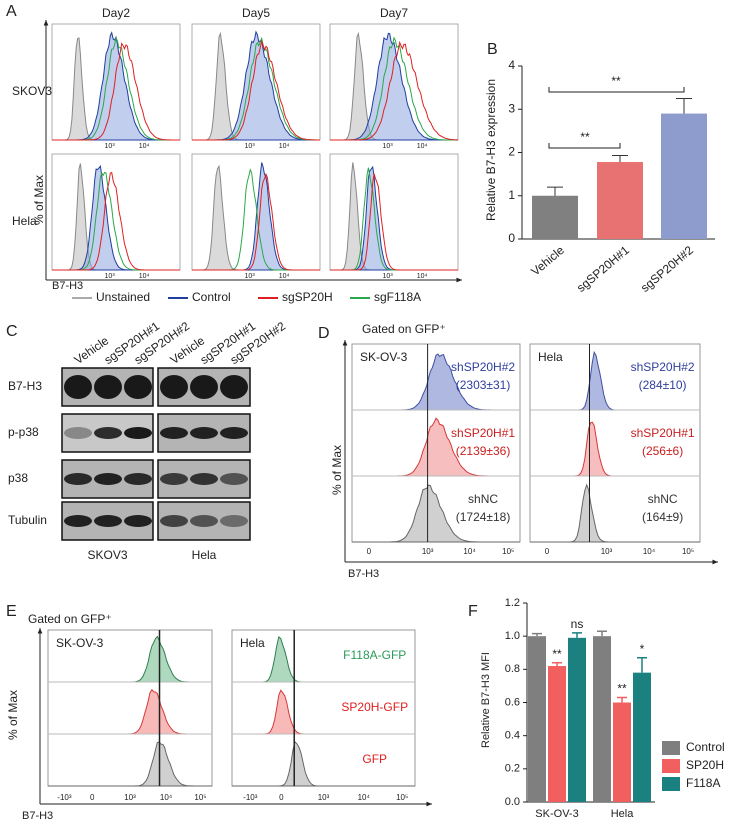  What do you see at coordinates (616, 90) in the screenshot?
I see `significance-bracket` at bounding box center [616, 90].